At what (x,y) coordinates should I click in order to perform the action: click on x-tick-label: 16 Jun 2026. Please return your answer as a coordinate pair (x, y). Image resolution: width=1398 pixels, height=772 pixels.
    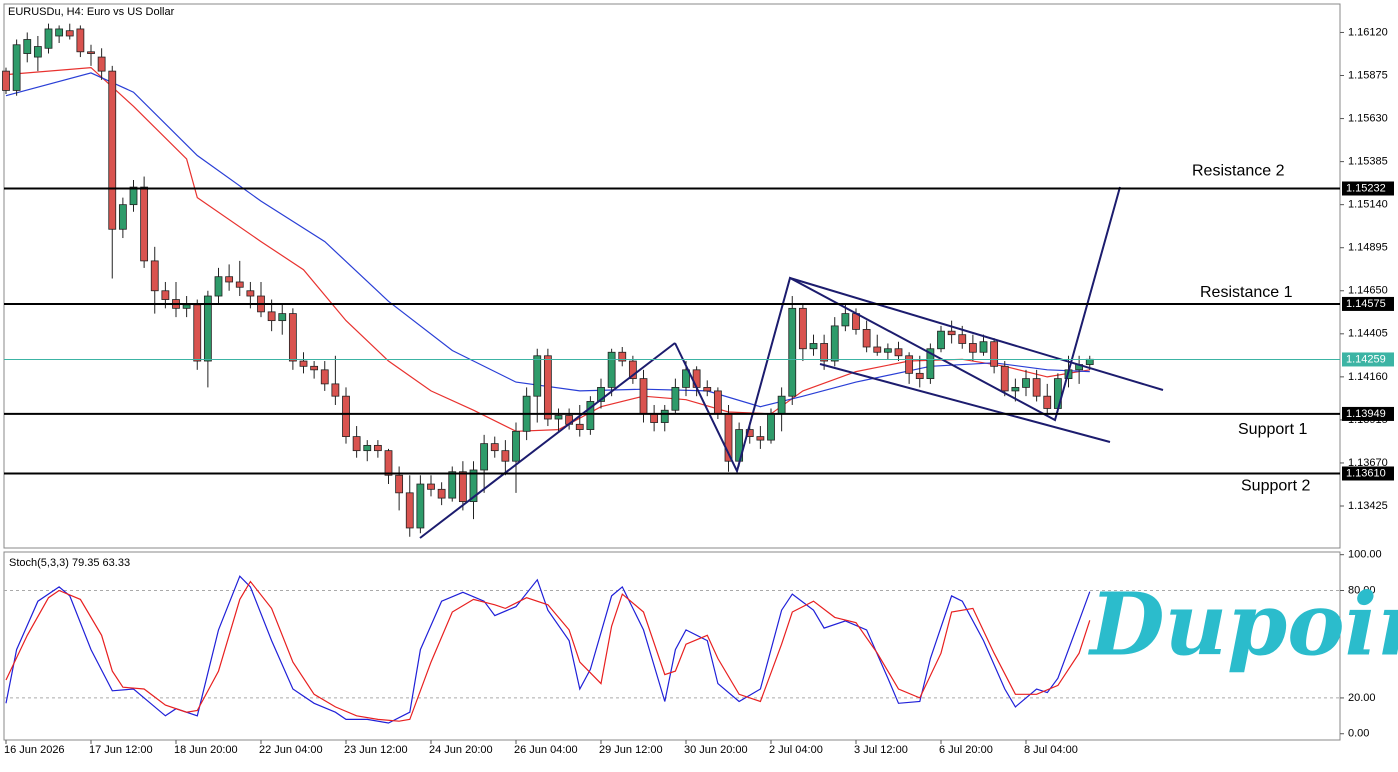
    Looking at the image, I should click on (34, 750).